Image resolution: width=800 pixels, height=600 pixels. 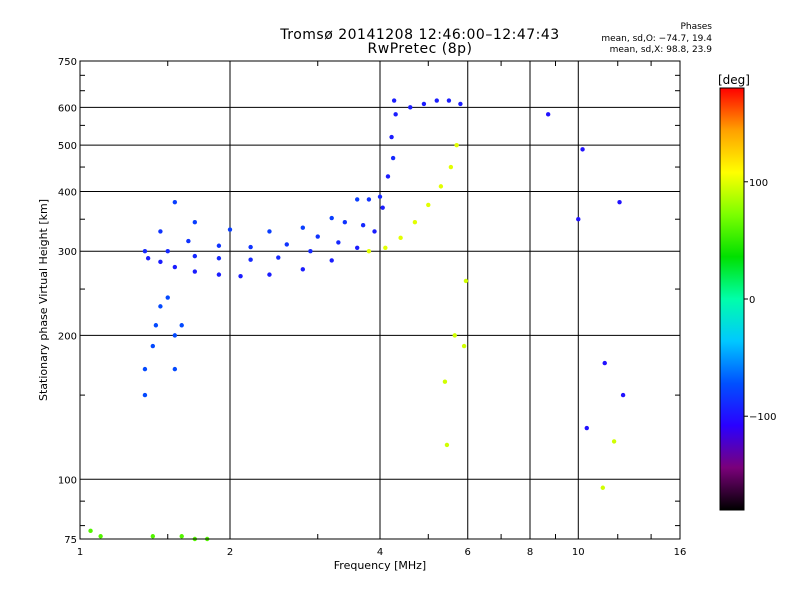 I want to click on y-tick-label: 600, so click(x=67, y=108).